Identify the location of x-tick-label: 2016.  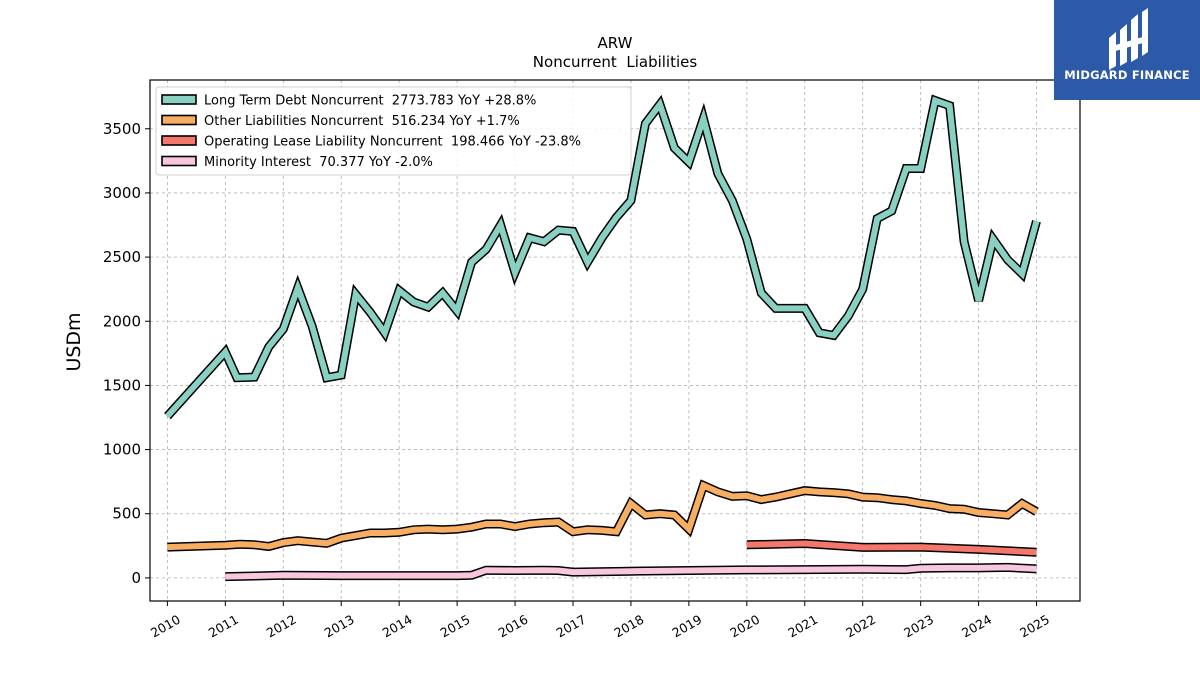
(512, 626).